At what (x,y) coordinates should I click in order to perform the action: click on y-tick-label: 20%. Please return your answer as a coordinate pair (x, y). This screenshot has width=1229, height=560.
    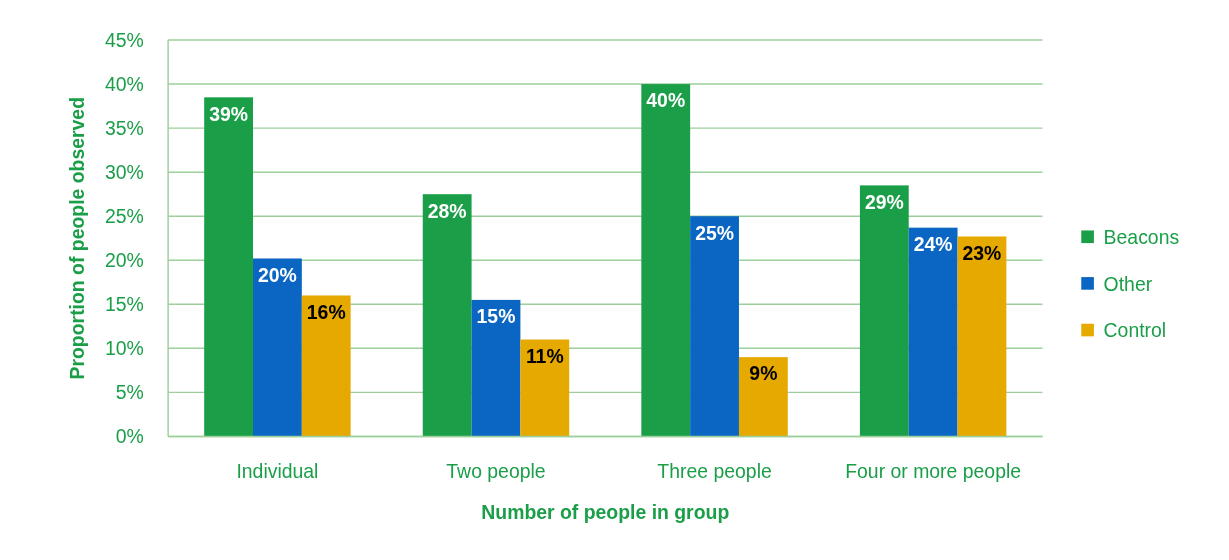
    Looking at the image, I should click on (124, 260).